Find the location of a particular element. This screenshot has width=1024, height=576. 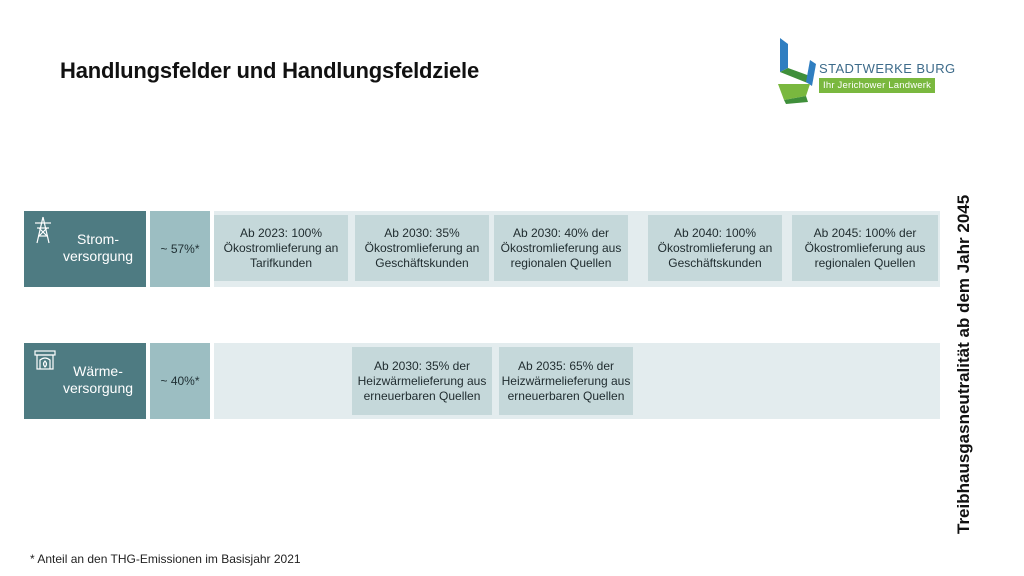

company-logo: STADTWERKE BURG Ihr Jerichower Landwerk is located at coordinates (866, 71).